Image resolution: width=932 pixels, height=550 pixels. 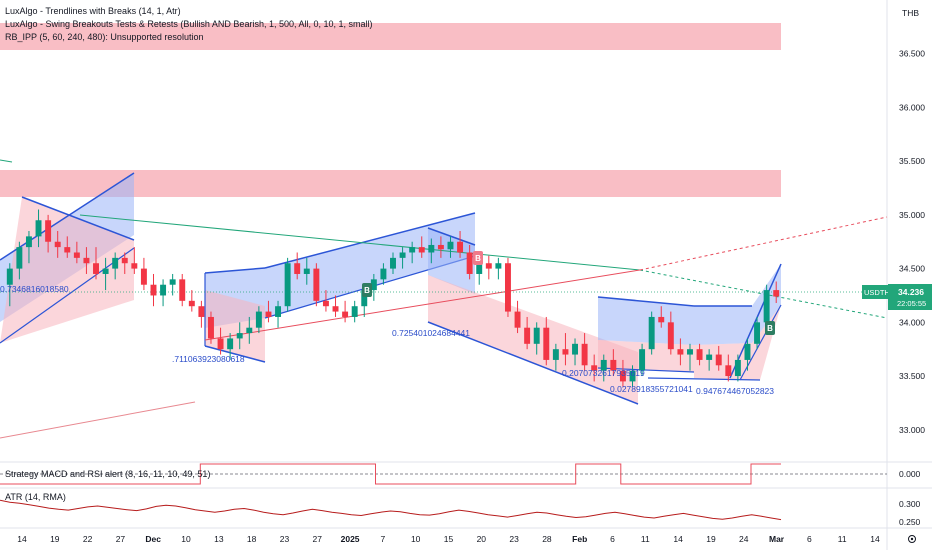 I want to click on x-tick-label: 20, so click(x=482, y=539).